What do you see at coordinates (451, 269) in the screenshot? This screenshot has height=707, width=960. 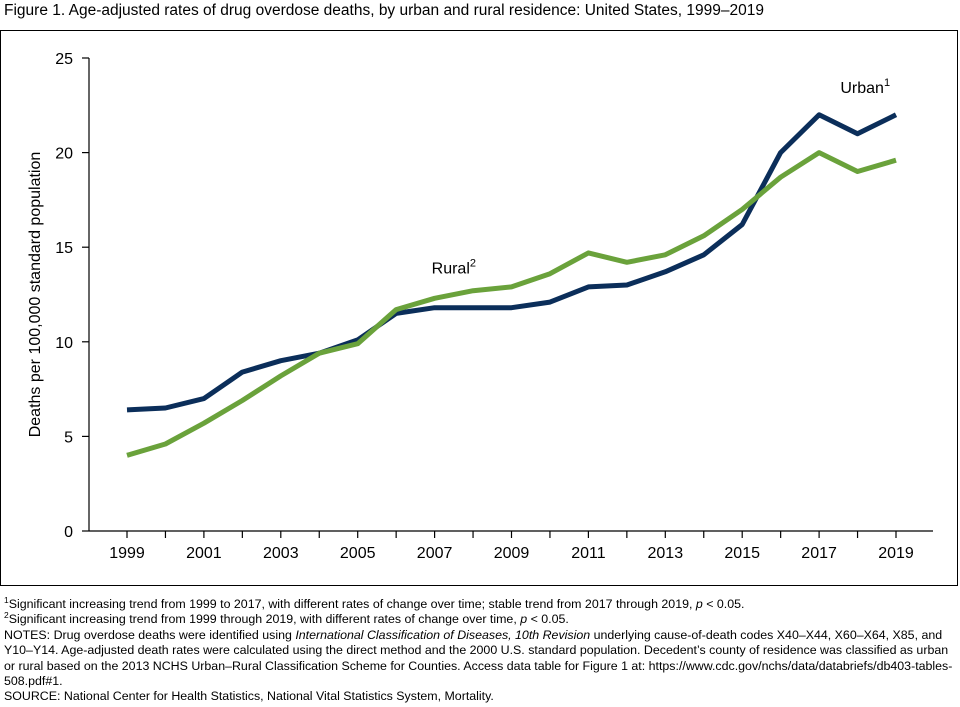 I see `series-label-text: Rural` at bounding box center [451, 269].